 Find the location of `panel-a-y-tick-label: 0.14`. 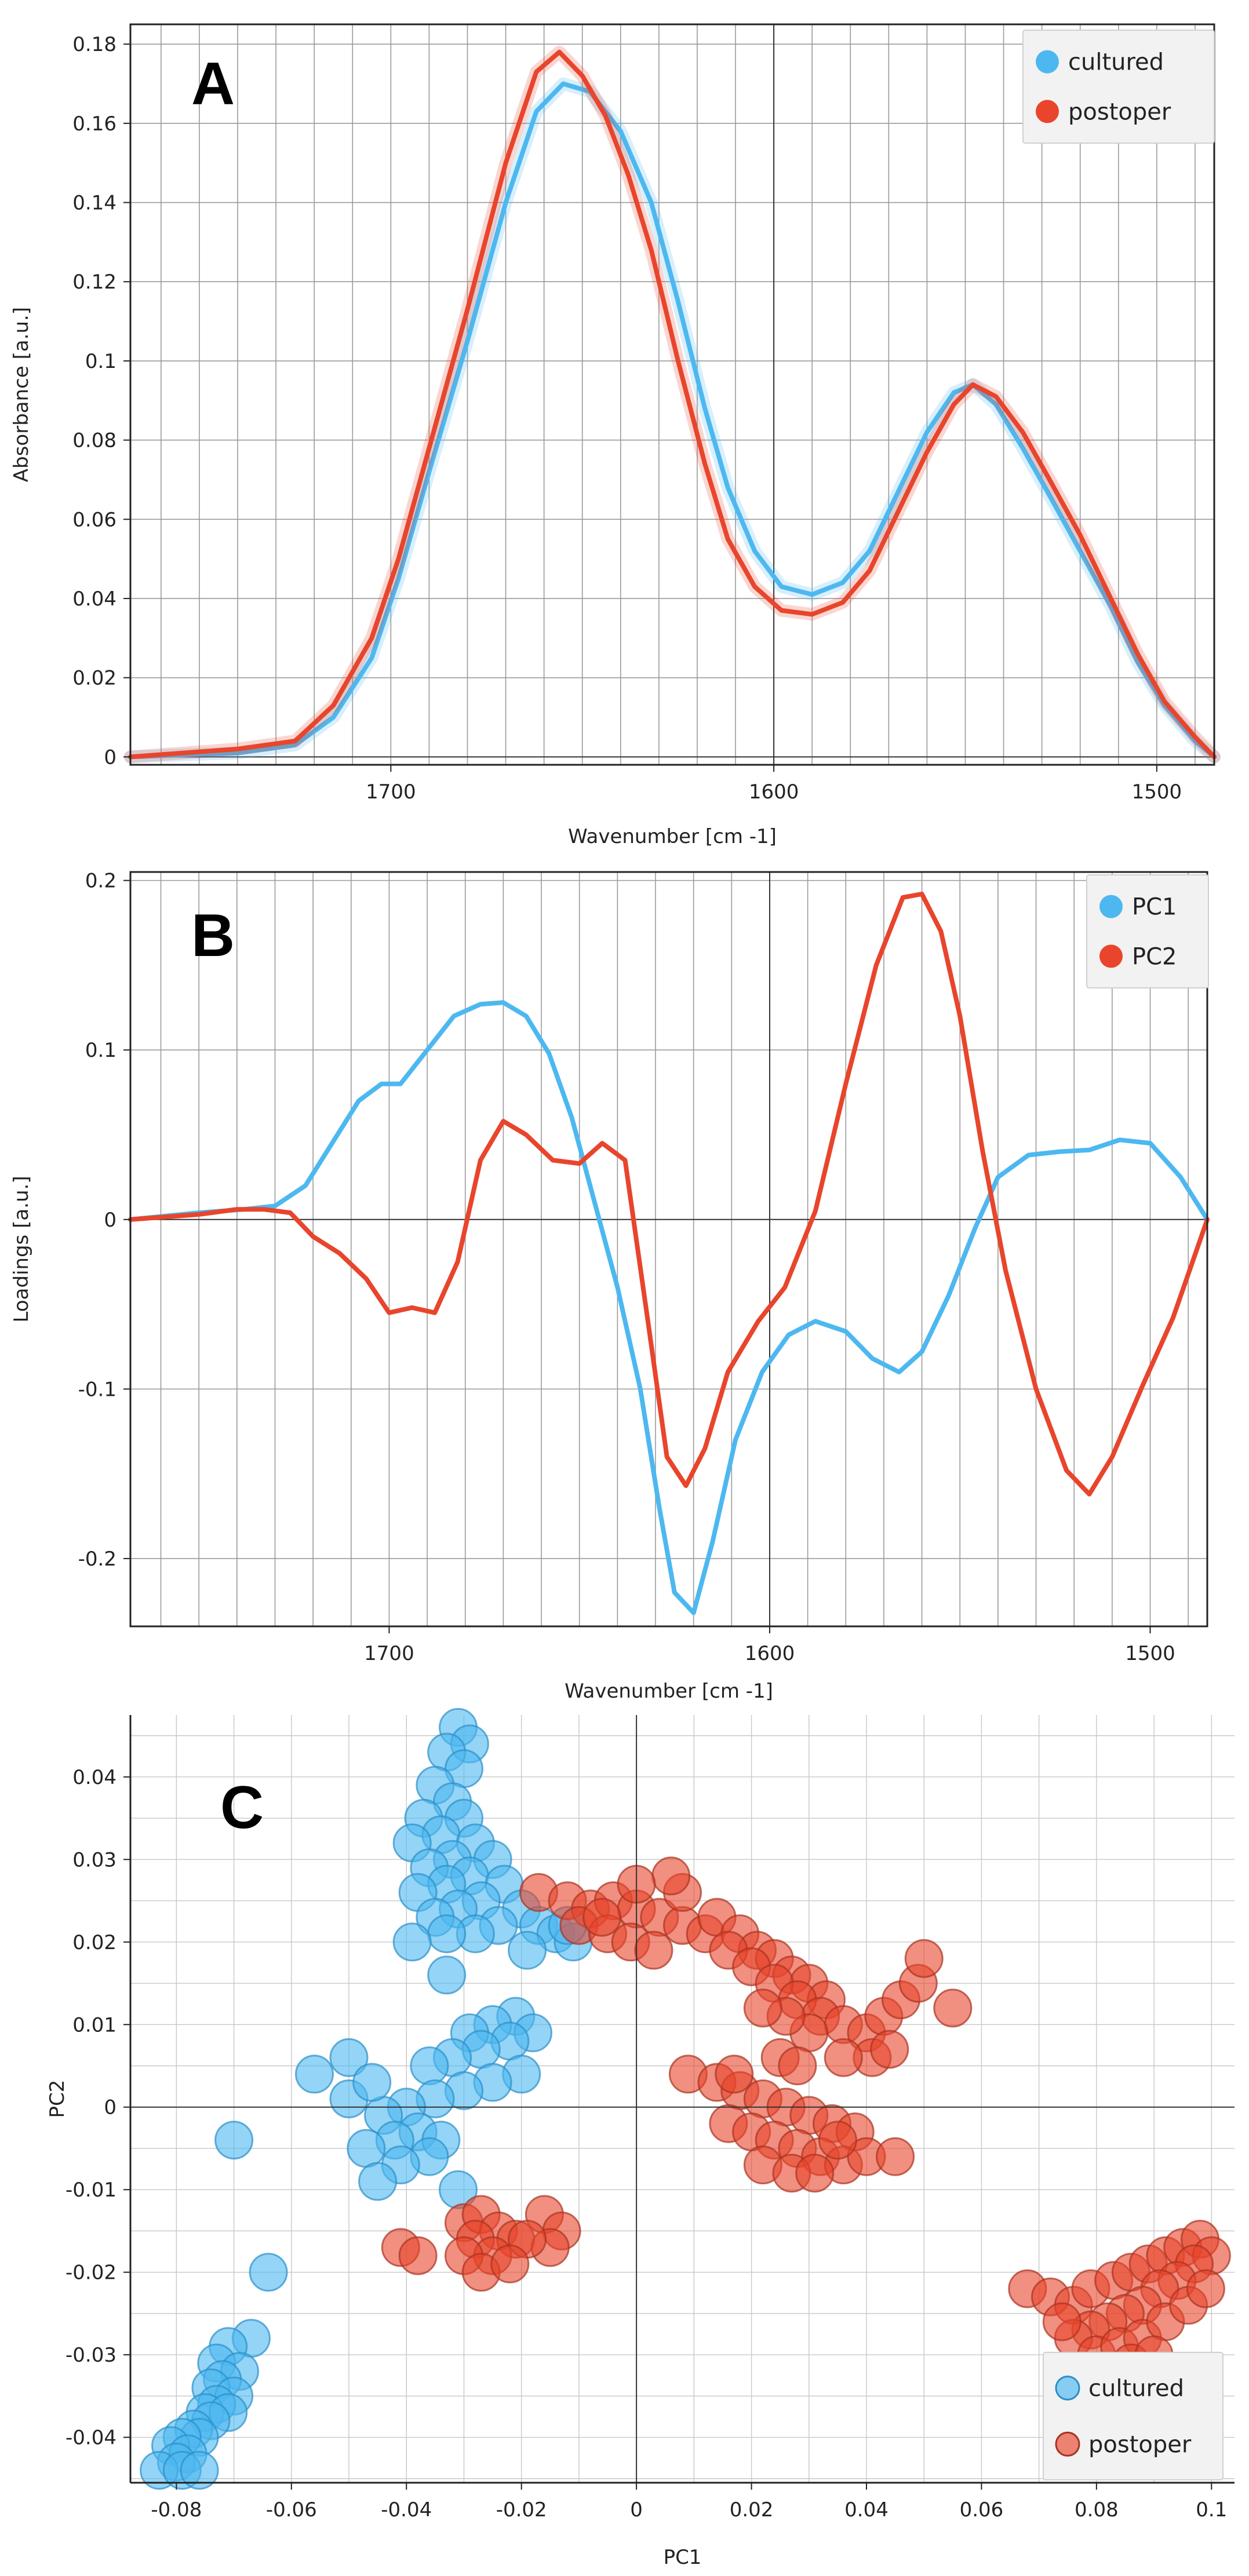

panel-a-y-tick-label: 0.14 is located at coordinates (94, 203).